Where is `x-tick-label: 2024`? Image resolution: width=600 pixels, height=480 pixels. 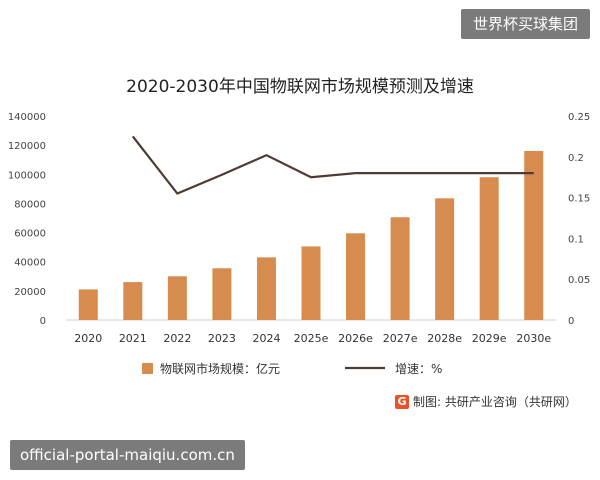 x-tick-label: 2024 is located at coordinates (266, 338).